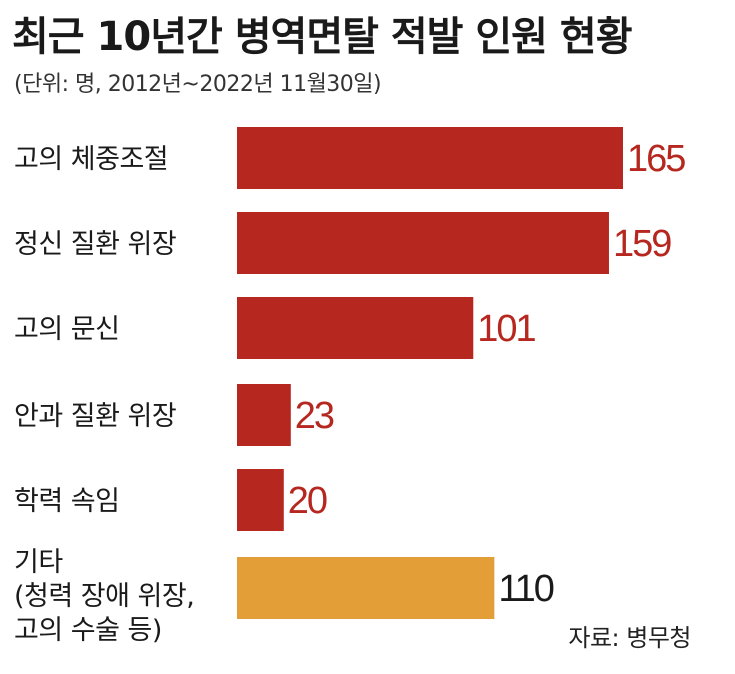 The height and width of the screenshot is (674, 735). I want to click on chart-title: 최근 10년간 병역면탈 적발 인원 현황, so click(322, 37).